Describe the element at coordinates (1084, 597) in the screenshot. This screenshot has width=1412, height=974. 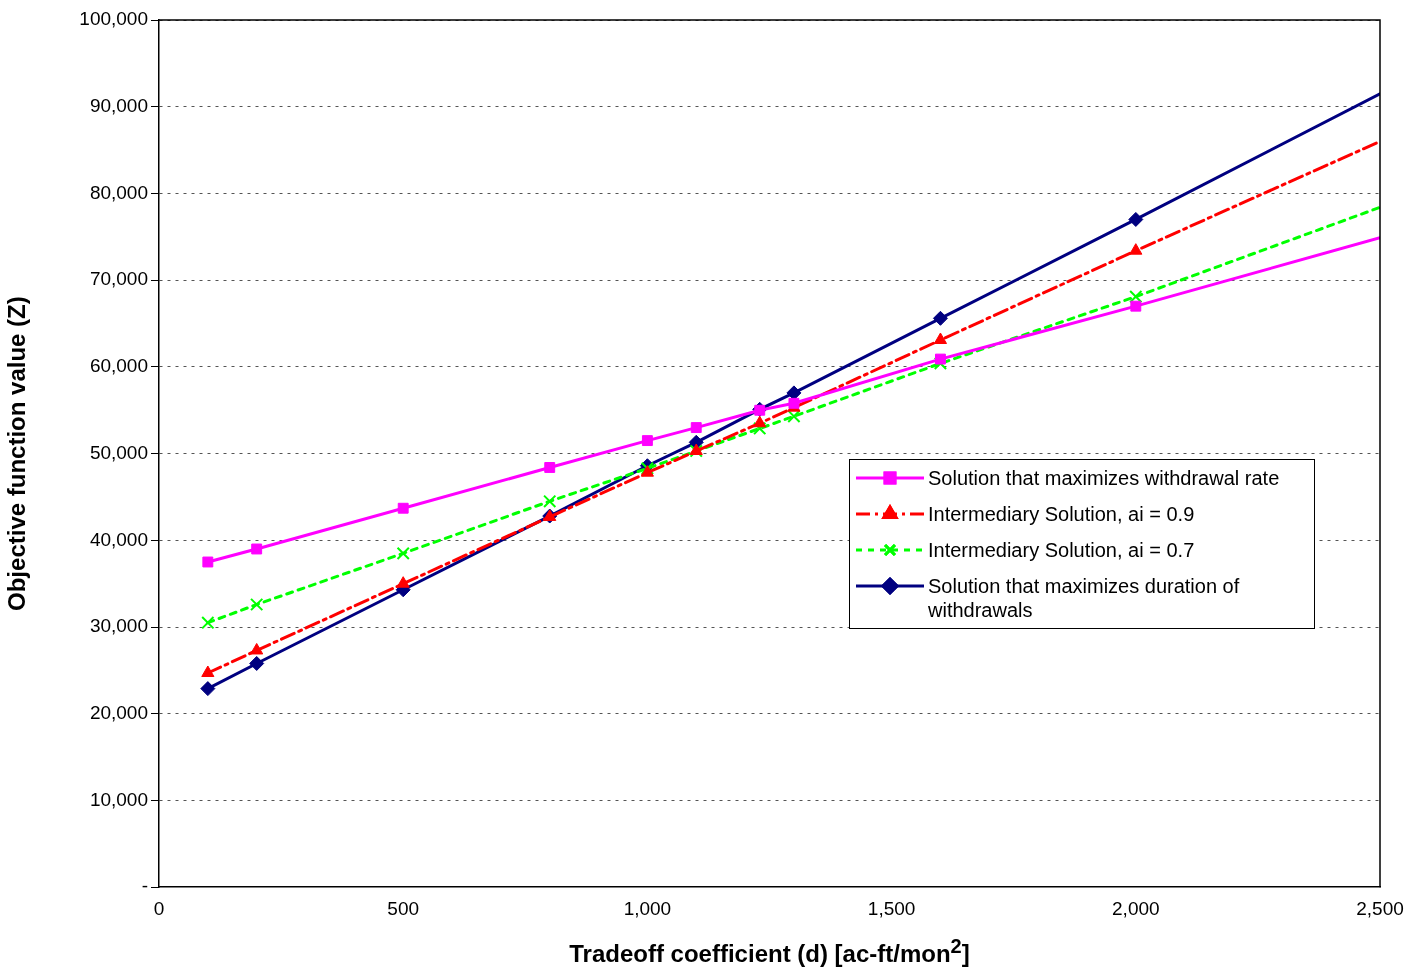
I see `legend-label: Solution that maximizes duration of withdrawals` at that location.